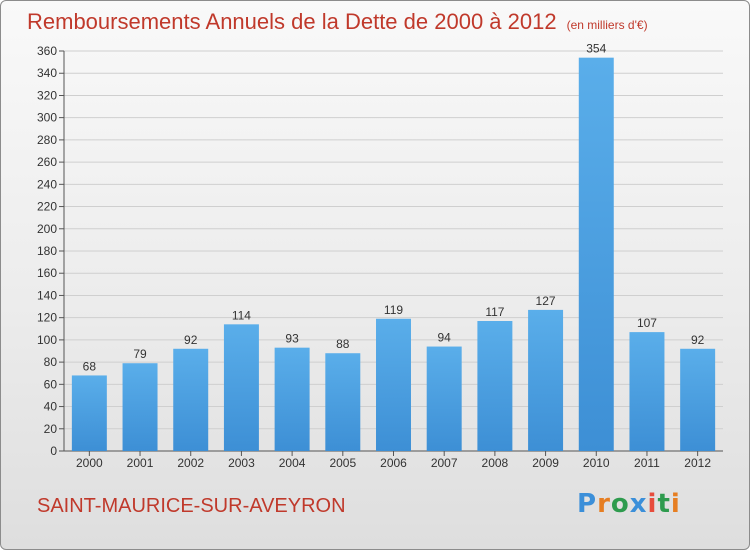  What do you see at coordinates (545, 463) in the screenshot?
I see `x-tick-label: 2009` at bounding box center [545, 463].